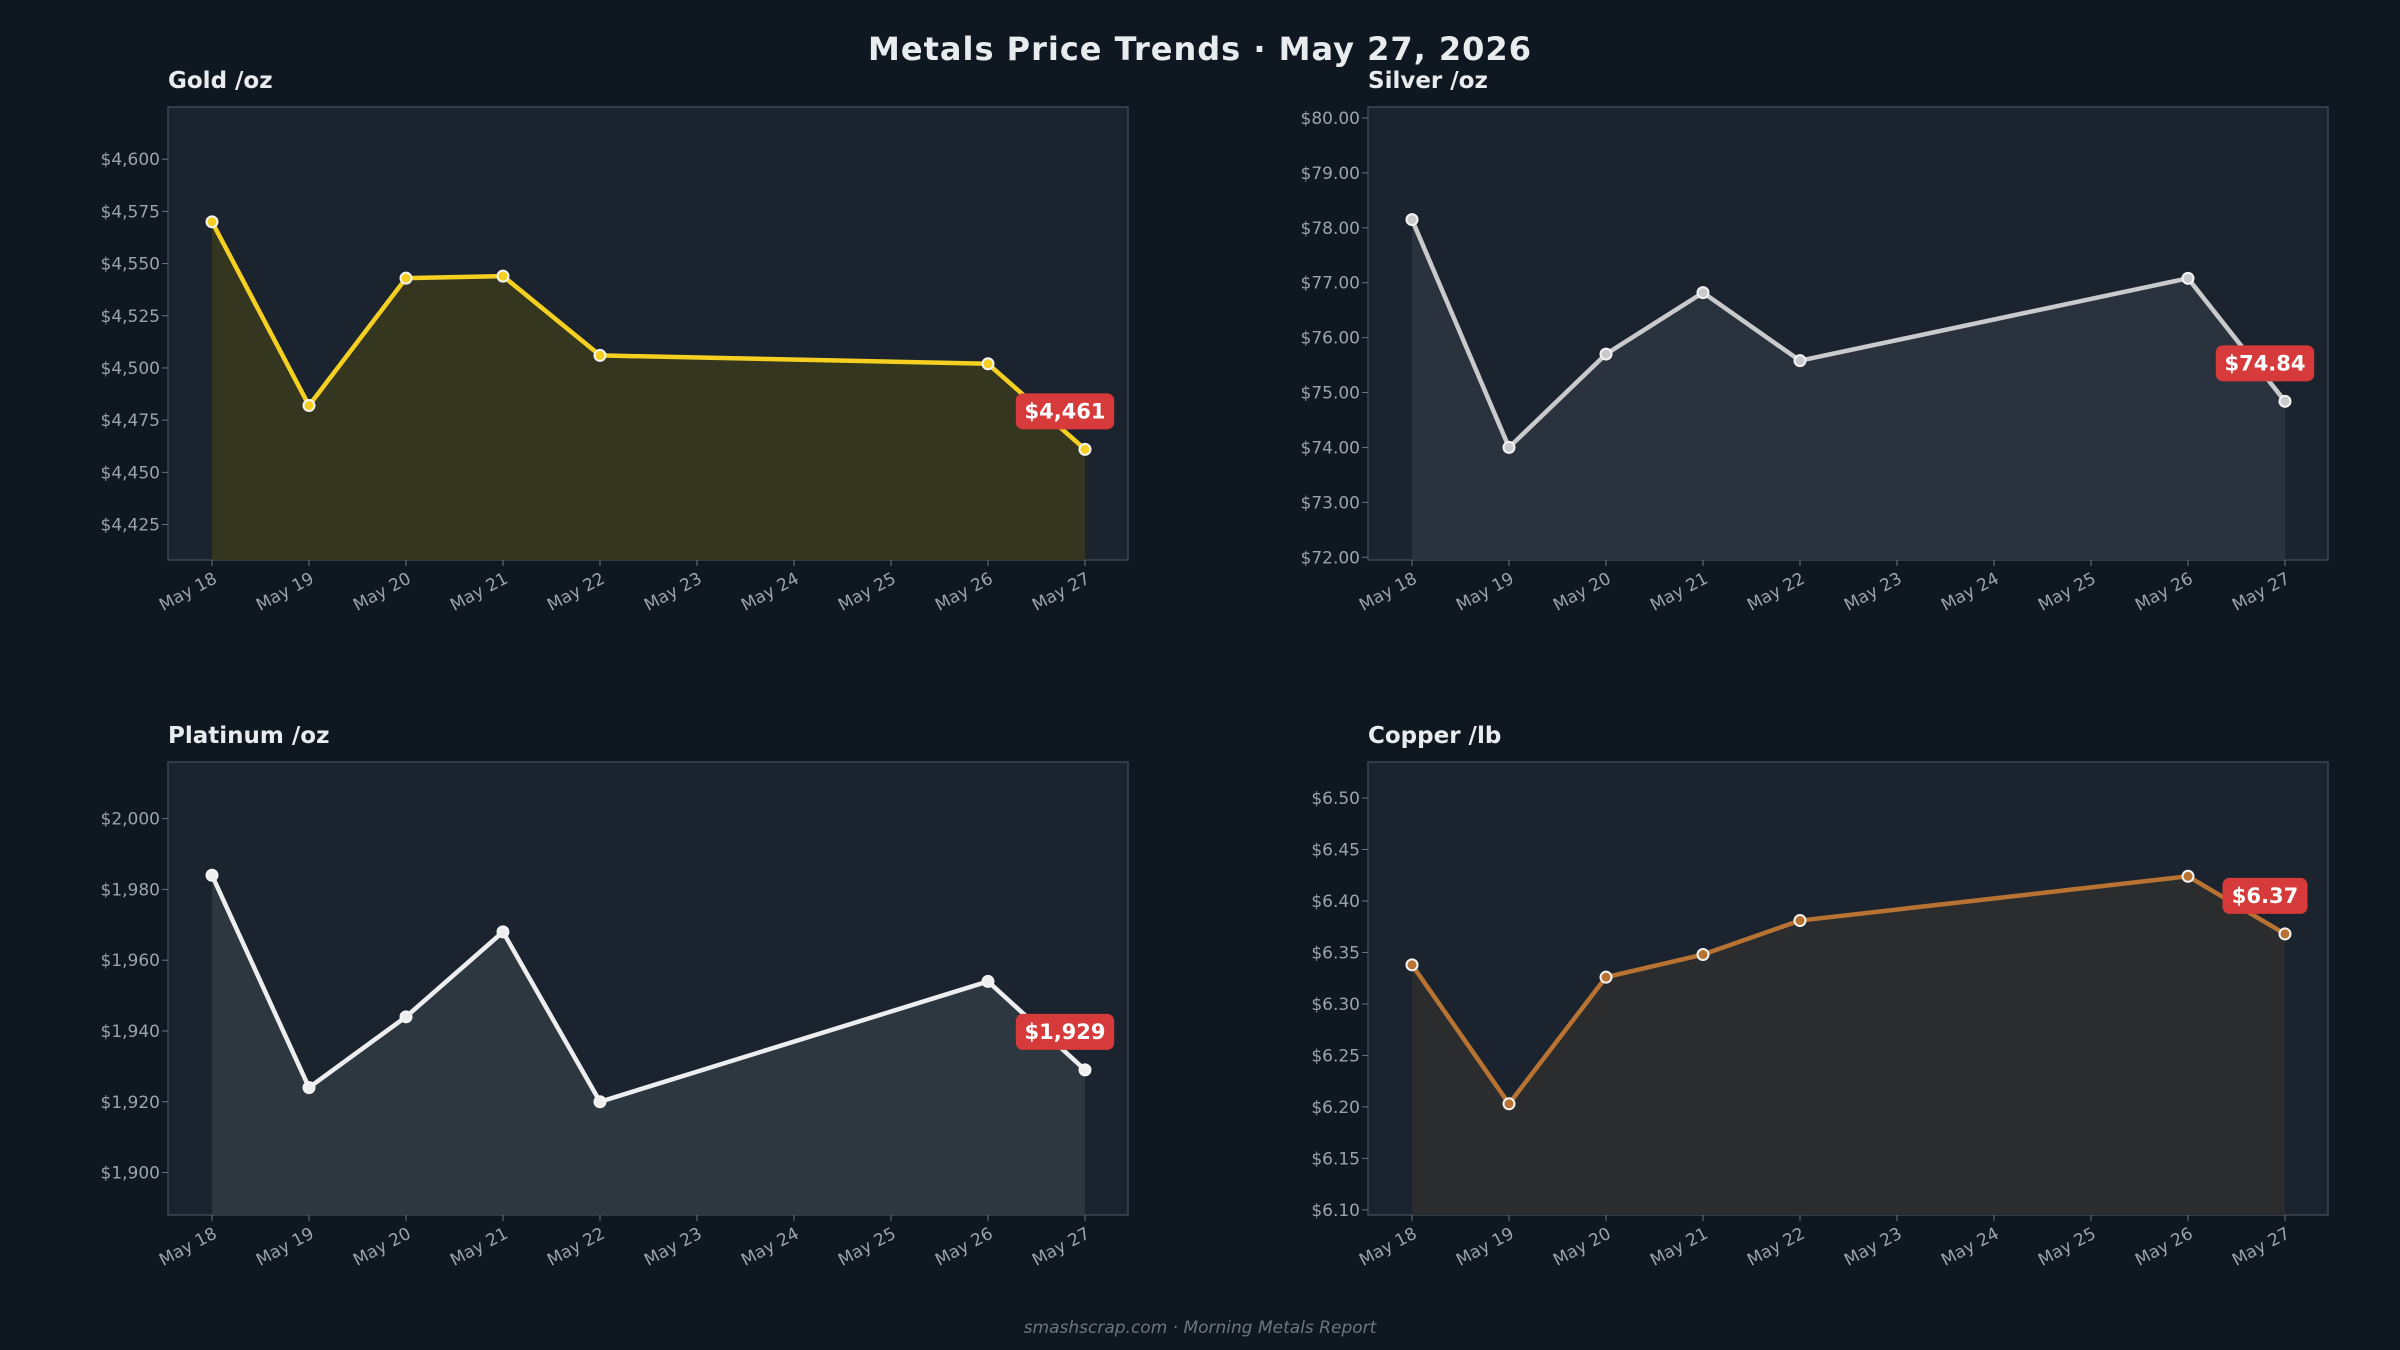 The height and width of the screenshot is (1350, 2400). Describe the element at coordinates (1335, 1005) in the screenshot. I see `copper-y-tick-label: $6.30` at that location.